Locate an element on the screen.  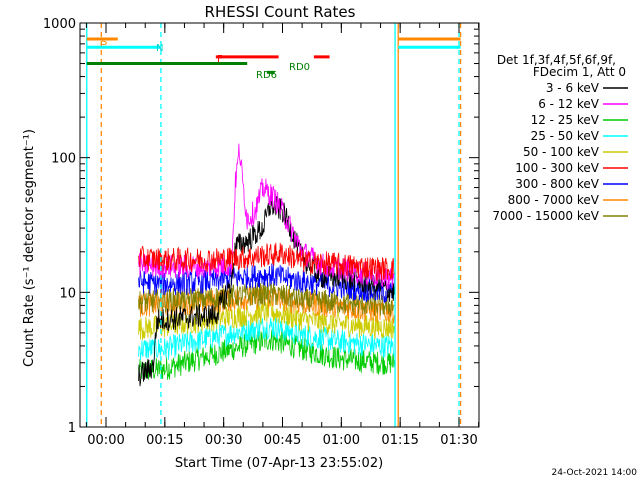
legend-entry-label-6: 300 - 800 keV is located at coordinates (557, 184).